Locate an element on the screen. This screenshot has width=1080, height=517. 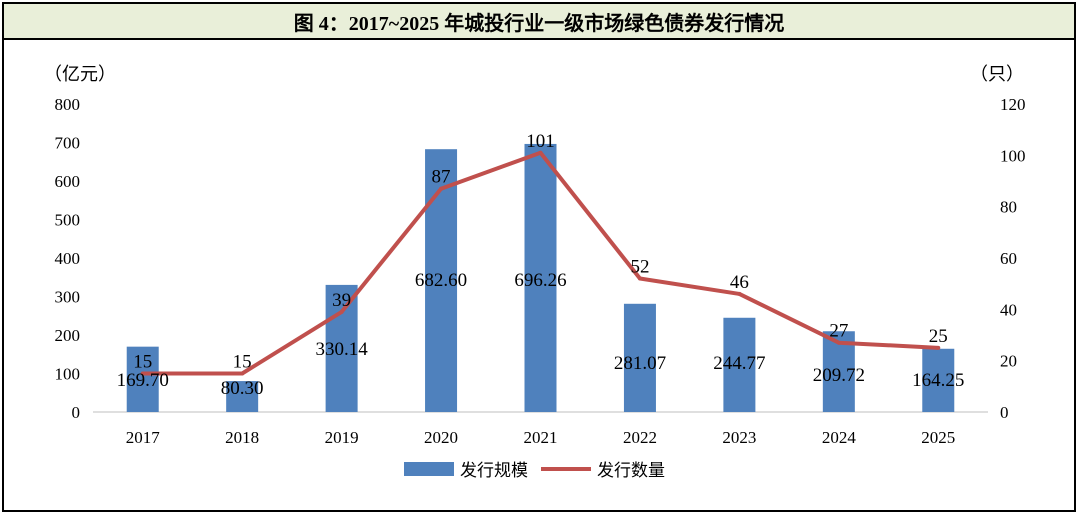
y-left-tick-label: 400 is located at coordinates (68, 258).